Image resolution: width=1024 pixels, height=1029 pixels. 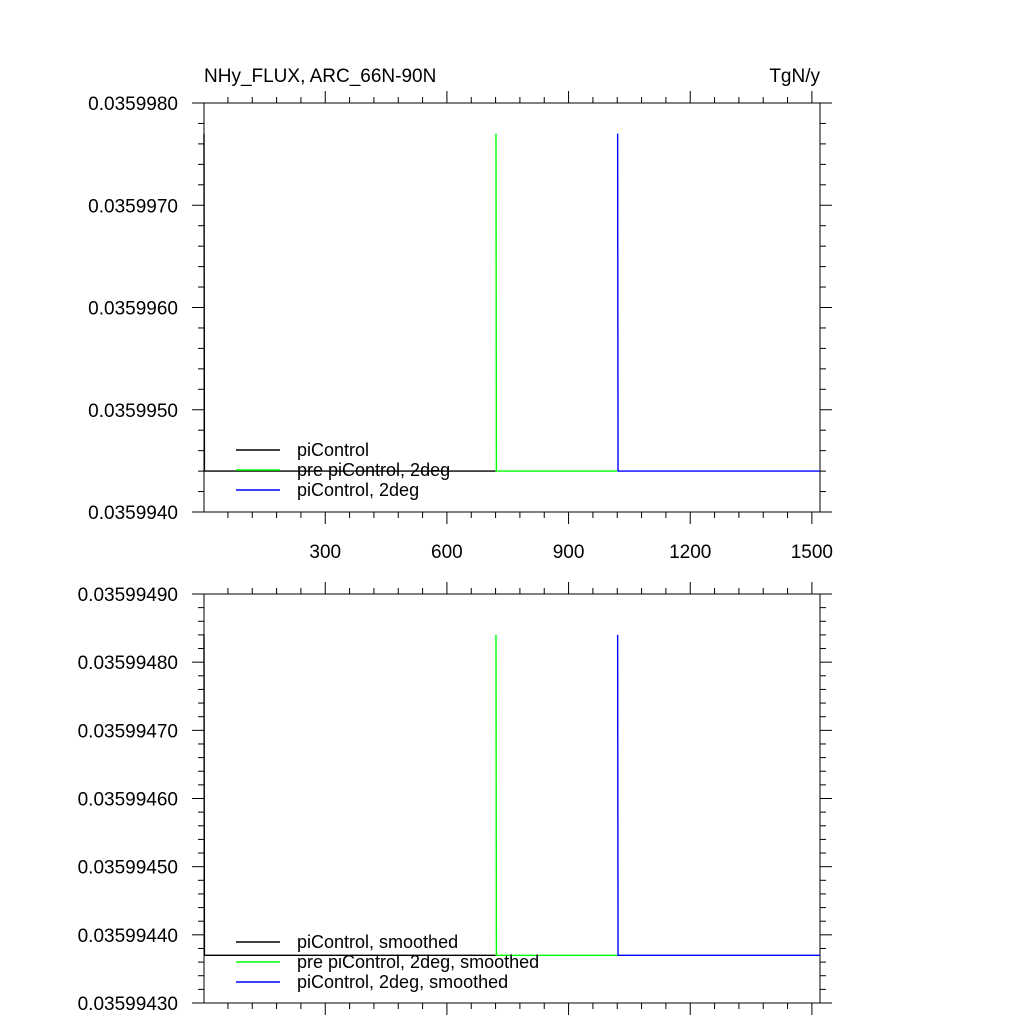 I want to click on legend-label: pre piControl, 2deg, so click(x=373, y=470).